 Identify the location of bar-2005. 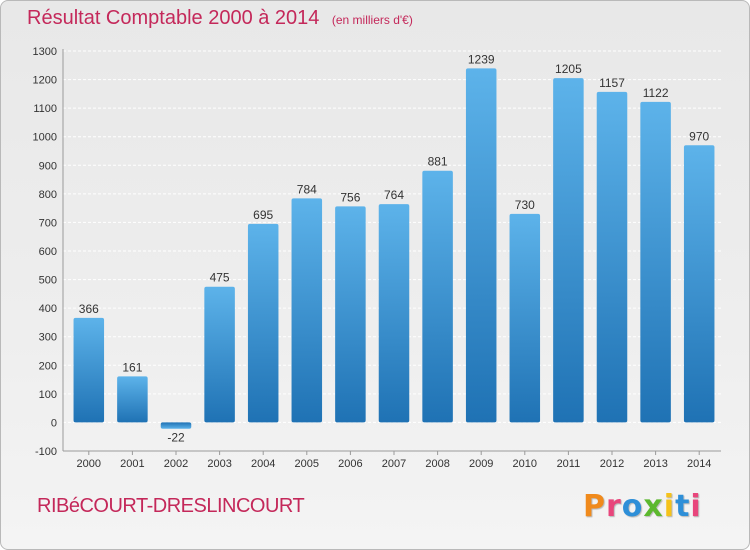
(307, 310).